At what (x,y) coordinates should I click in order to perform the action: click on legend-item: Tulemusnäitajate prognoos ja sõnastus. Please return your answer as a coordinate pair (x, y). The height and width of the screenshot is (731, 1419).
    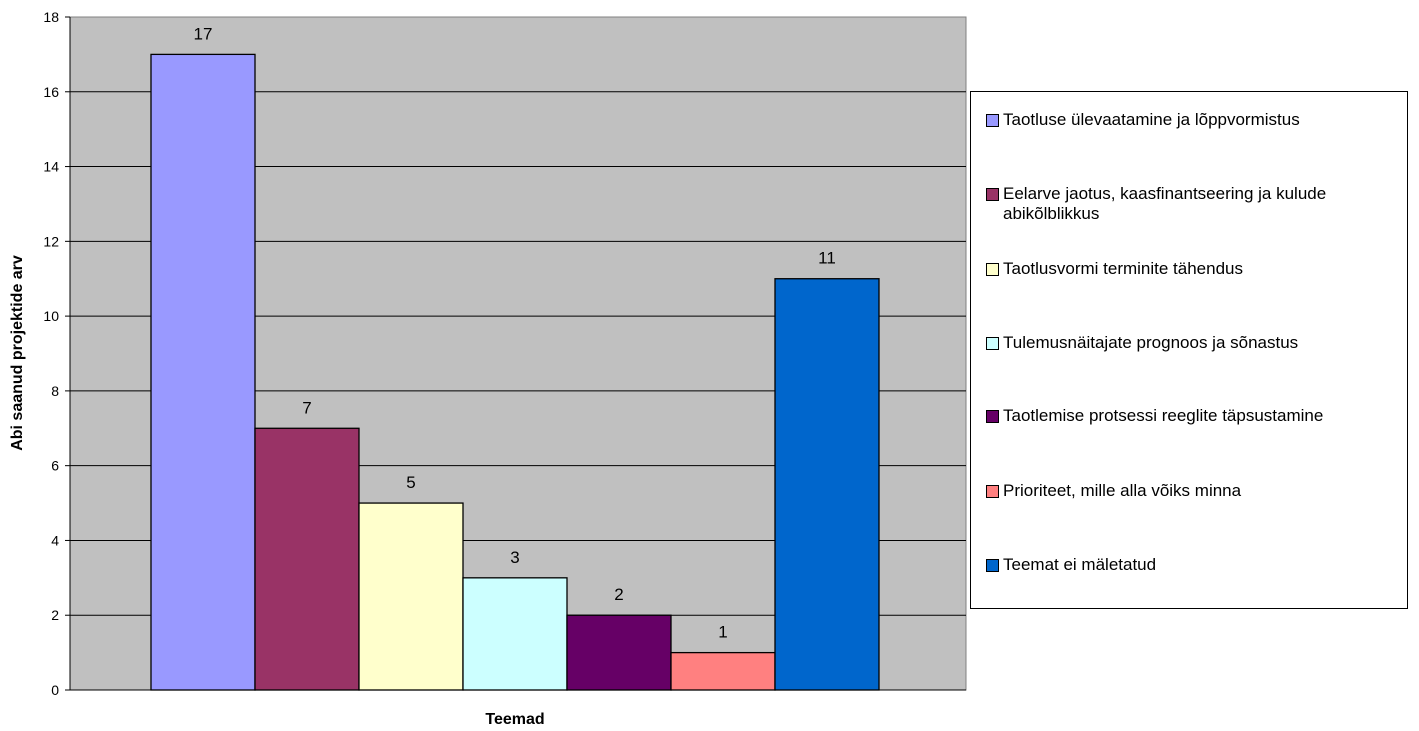
    Looking at the image, I should click on (1193, 343).